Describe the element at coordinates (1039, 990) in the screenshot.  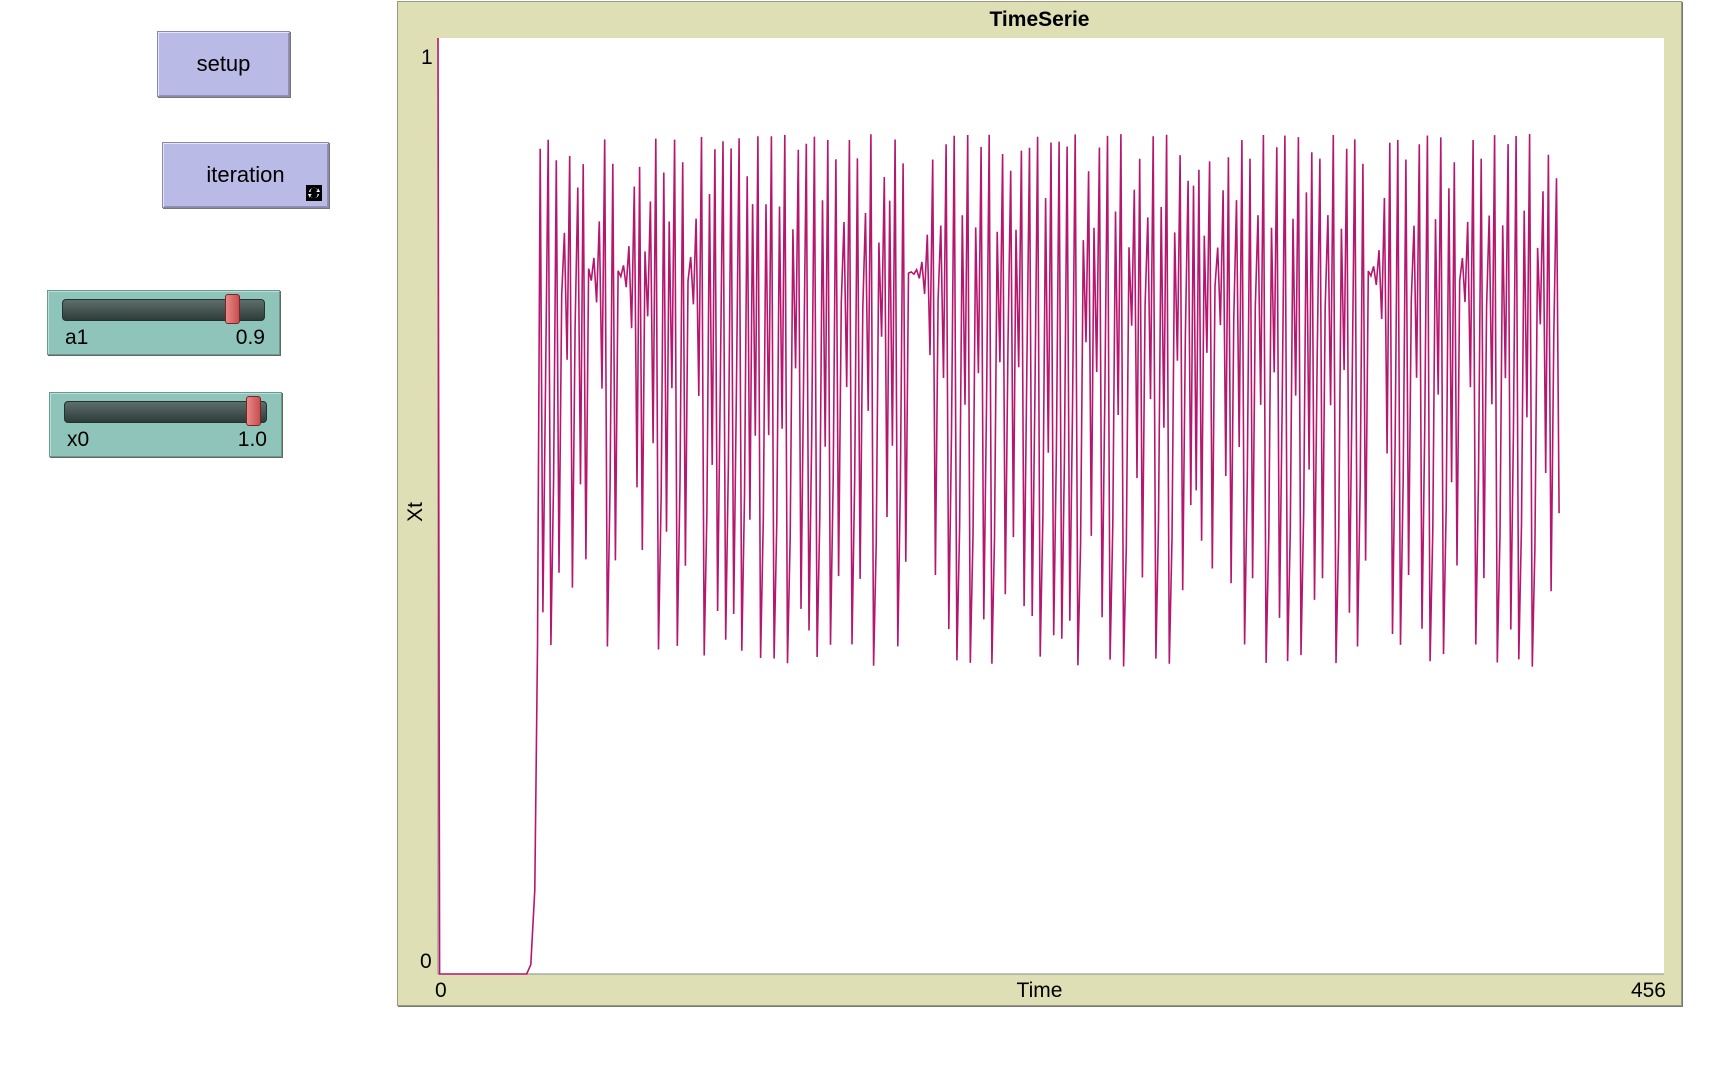
I see `x-axis-label: Time` at that location.